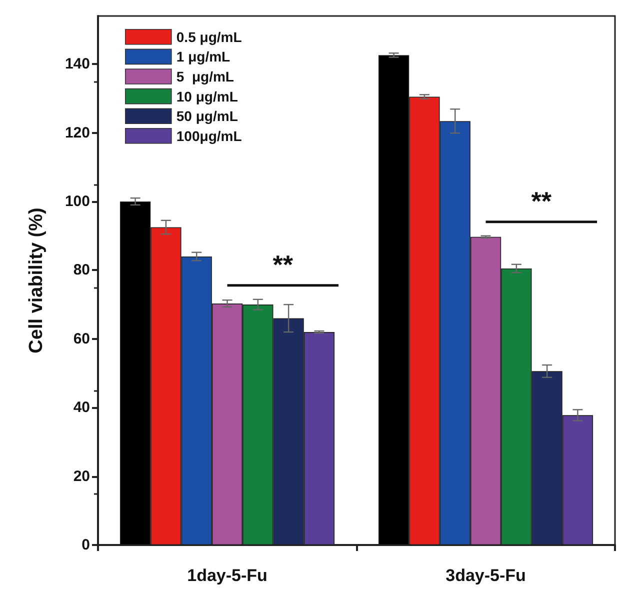 The height and width of the screenshot is (599, 622). What do you see at coordinates (81, 270) in the screenshot?
I see `y-tick-label: 80` at bounding box center [81, 270].